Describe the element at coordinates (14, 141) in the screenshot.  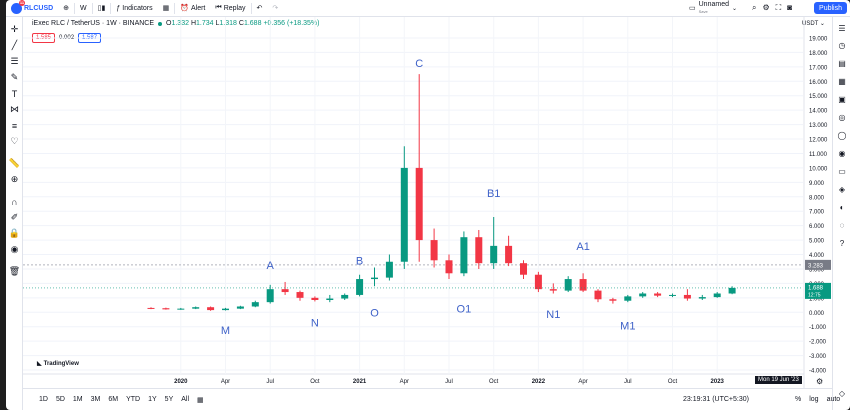
I see `heart-icon: ♡` at that location.